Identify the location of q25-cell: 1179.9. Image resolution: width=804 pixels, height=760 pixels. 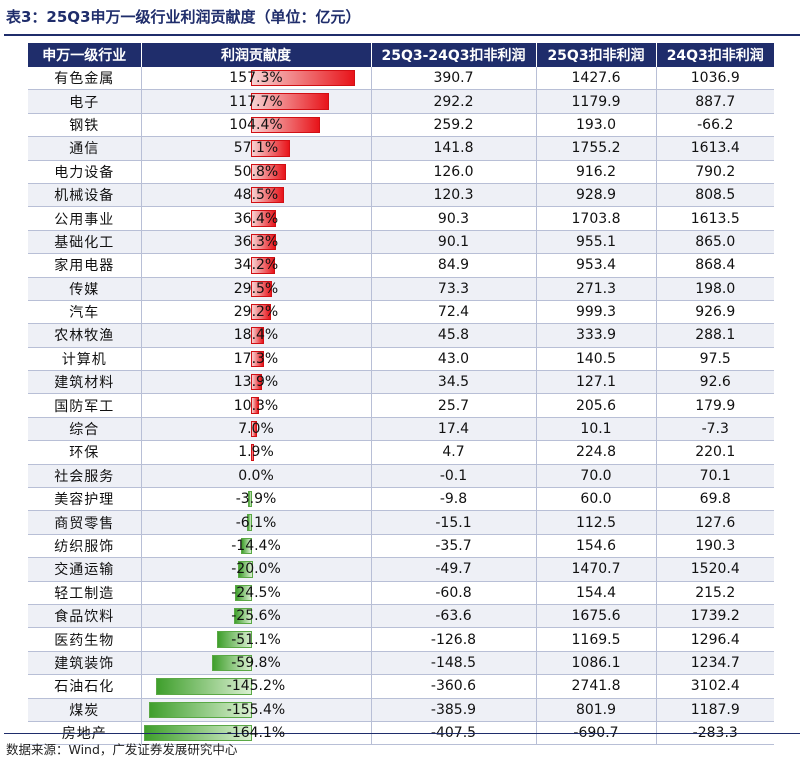
(595, 101).